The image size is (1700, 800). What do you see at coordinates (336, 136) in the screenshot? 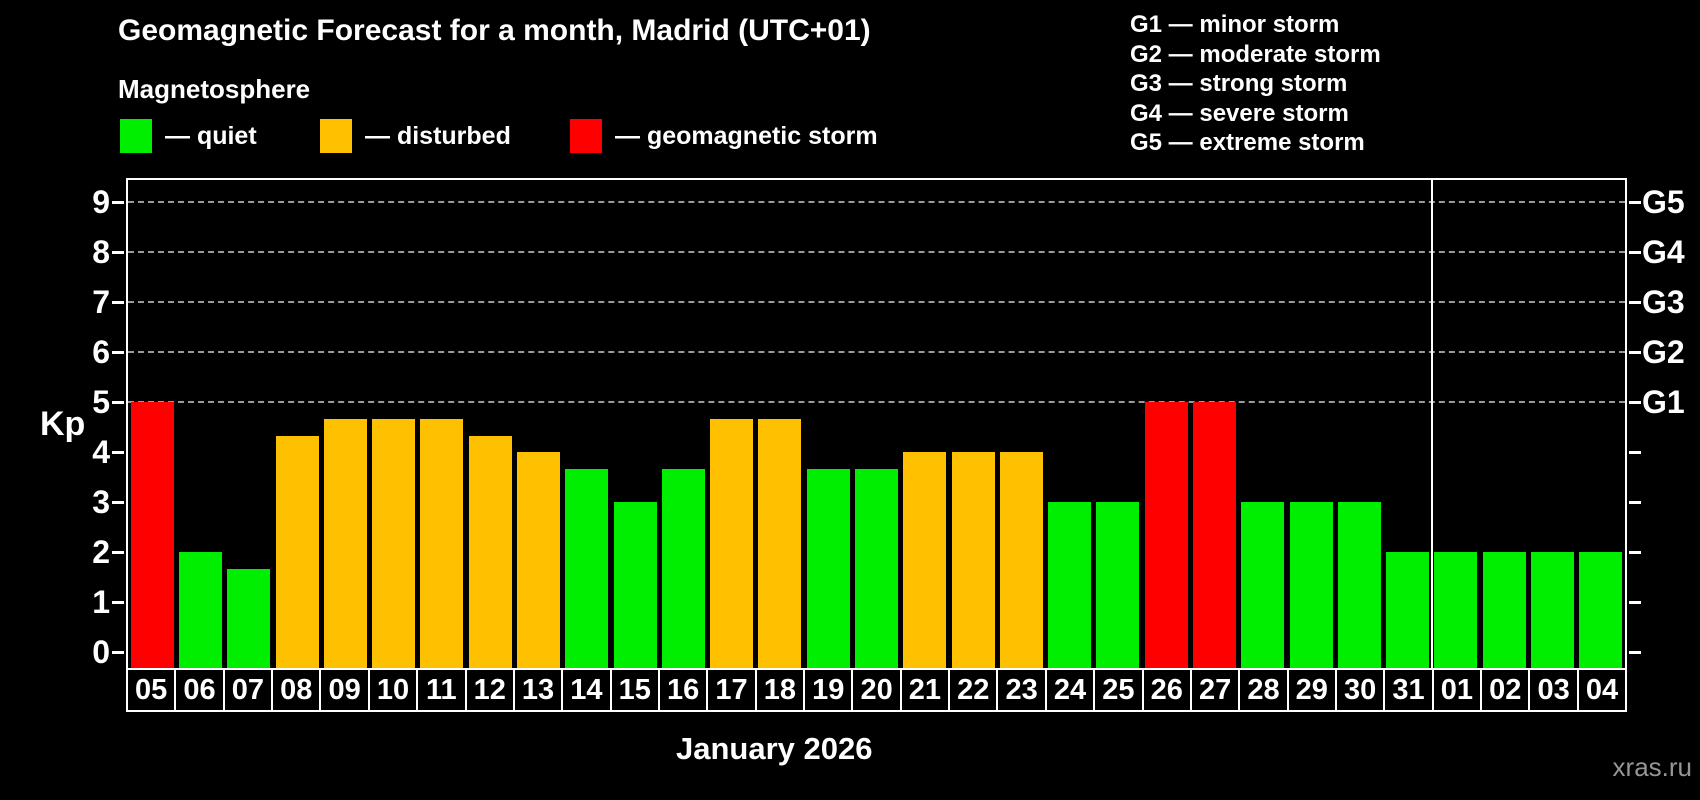
I see `disturbed-swatch-icon` at bounding box center [336, 136].